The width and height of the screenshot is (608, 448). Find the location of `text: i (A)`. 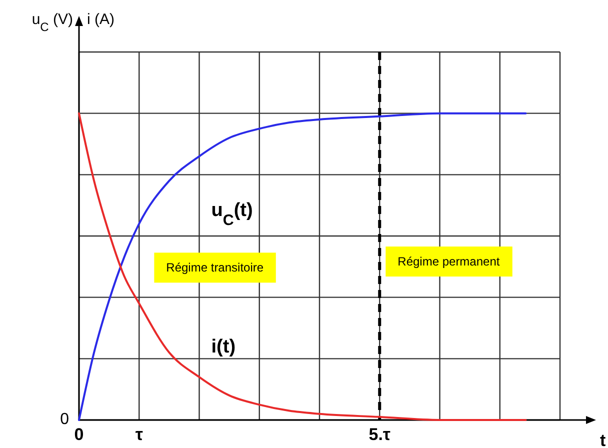

text: i (A) is located at coordinates (100, 19).